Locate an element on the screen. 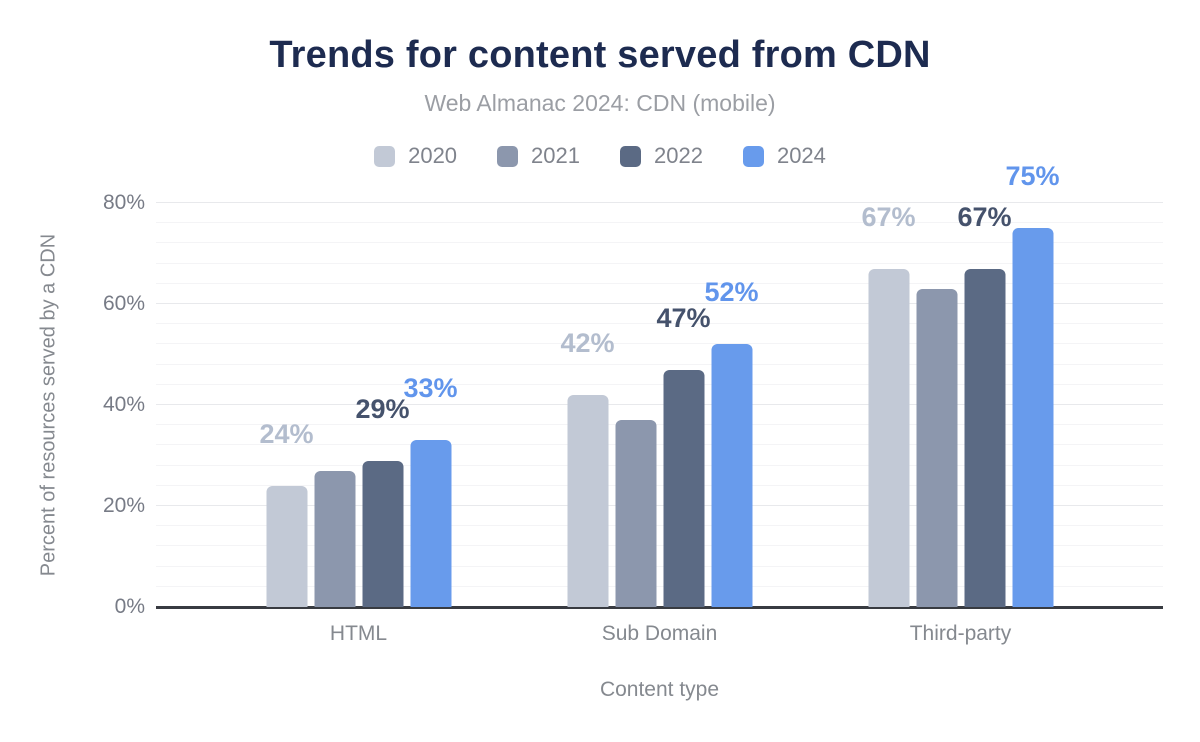  x-axis-title: Content type is located at coordinates (659, 689).